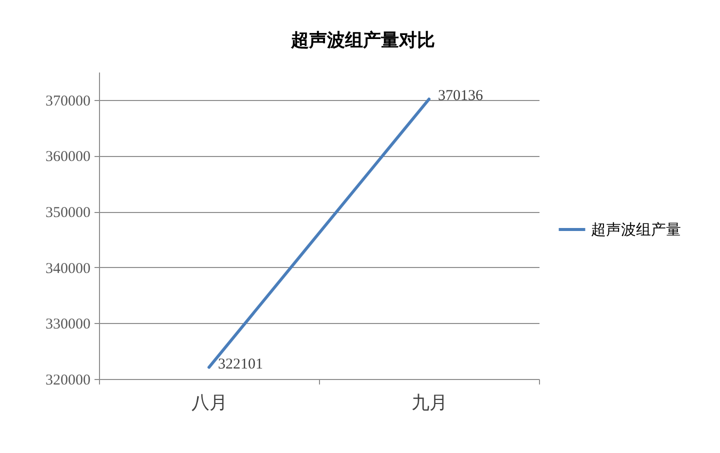 Image resolution: width=720 pixels, height=453 pixels. I want to click on y-tick-label: 370000, so click(68, 101).